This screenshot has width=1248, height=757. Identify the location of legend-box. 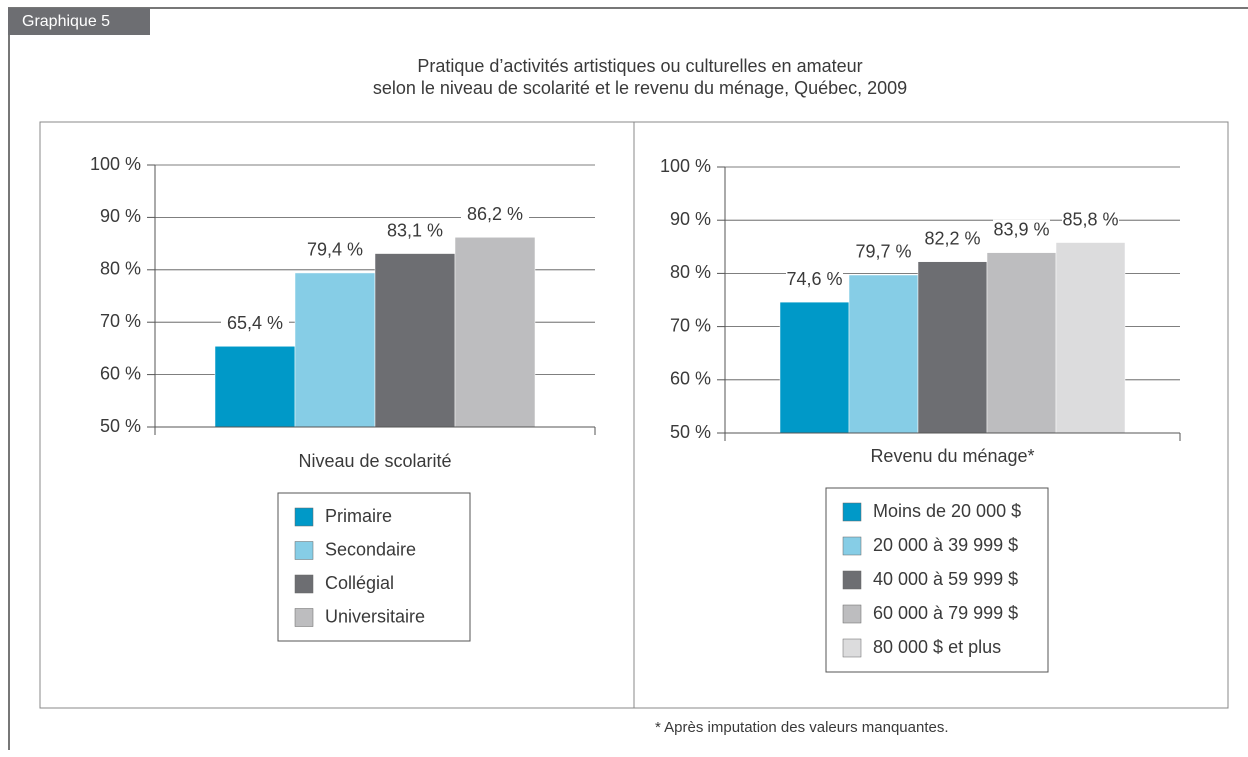
(937, 580).